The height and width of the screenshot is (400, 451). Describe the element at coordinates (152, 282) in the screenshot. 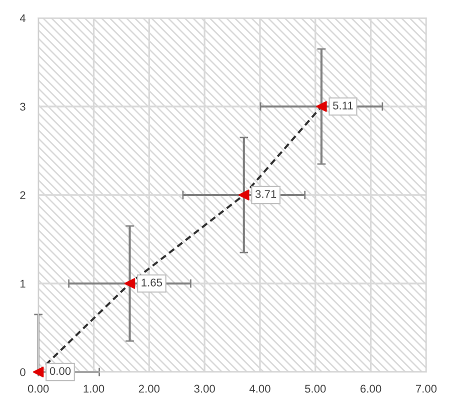

I see `annotation: 1.65` at that location.